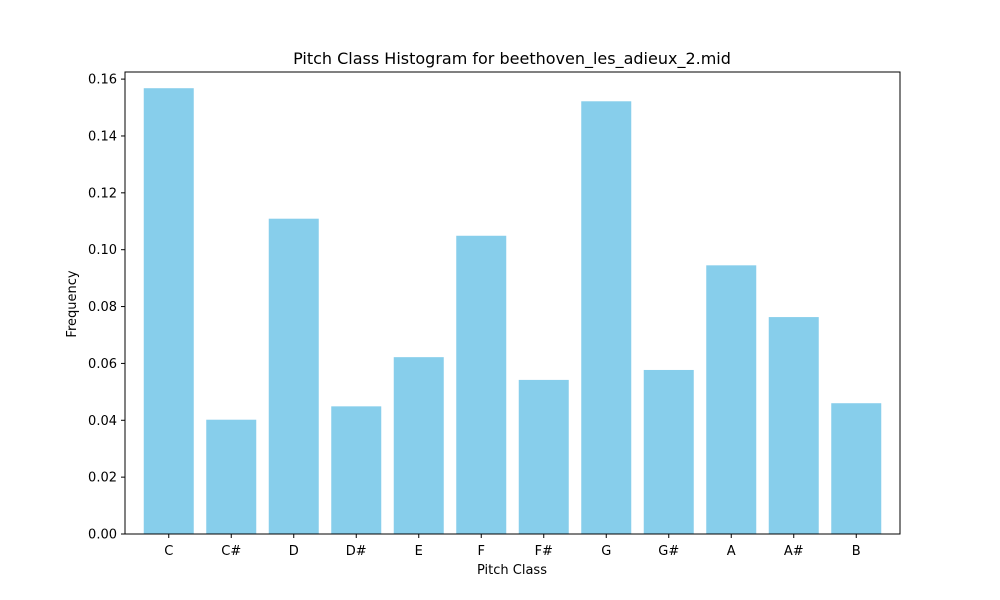  Describe the element at coordinates (606, 317) in the screenshot. I see `bar-g` at that location.